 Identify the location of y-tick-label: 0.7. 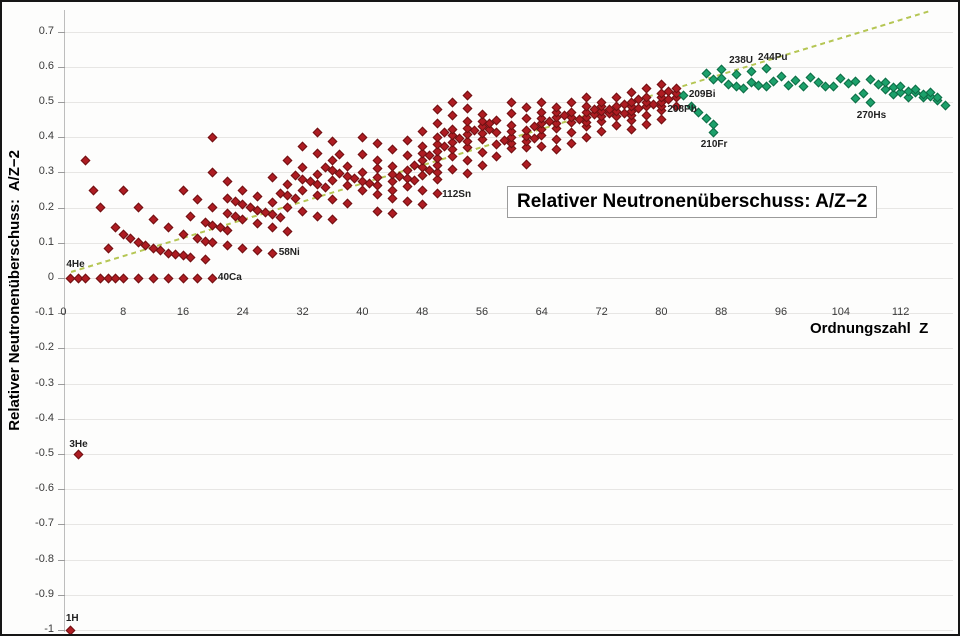
(46, 30).